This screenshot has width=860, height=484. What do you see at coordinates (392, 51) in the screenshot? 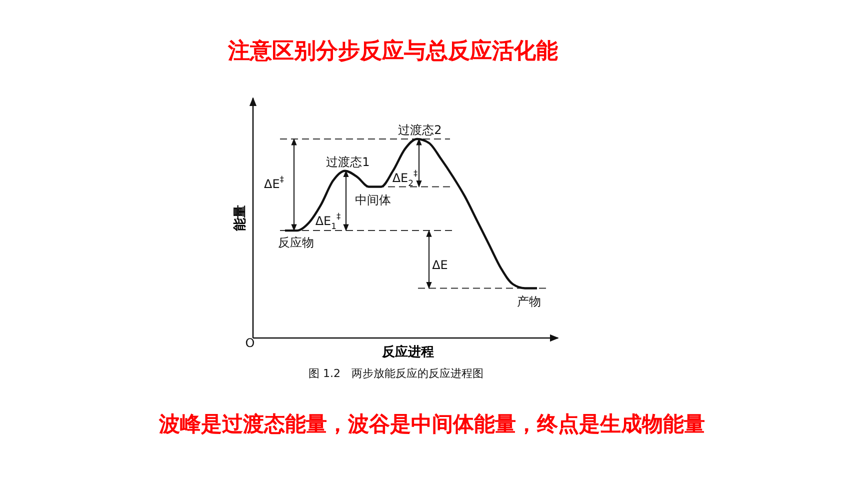
I see `chart-title: 注意区别分步反应与总反应活化能` at bounding box center [392, 51].